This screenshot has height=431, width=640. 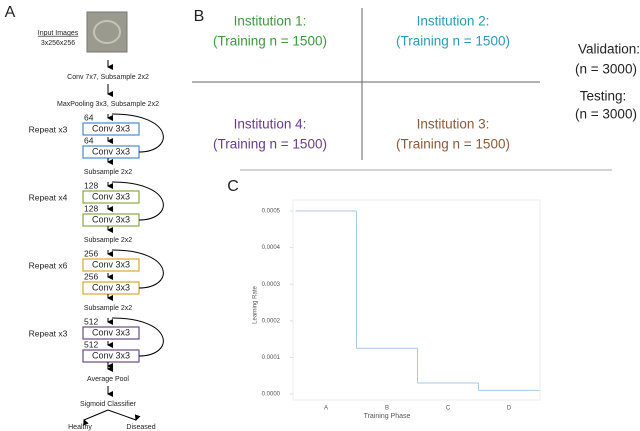 I want to click on testing-label: Testing:, so click(x=603, y=96).